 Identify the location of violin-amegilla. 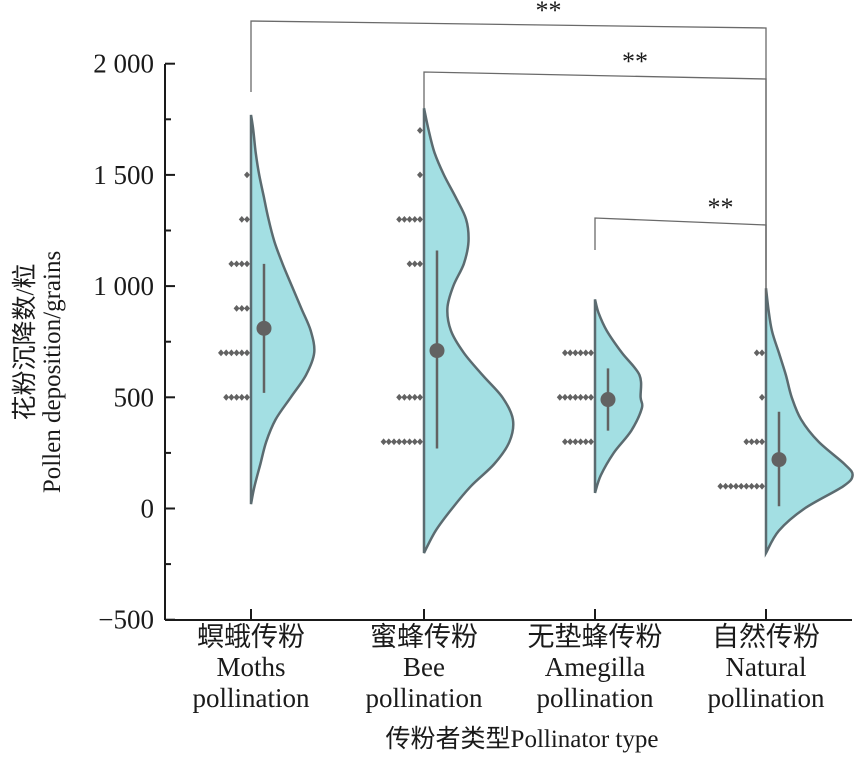
(618, 396).